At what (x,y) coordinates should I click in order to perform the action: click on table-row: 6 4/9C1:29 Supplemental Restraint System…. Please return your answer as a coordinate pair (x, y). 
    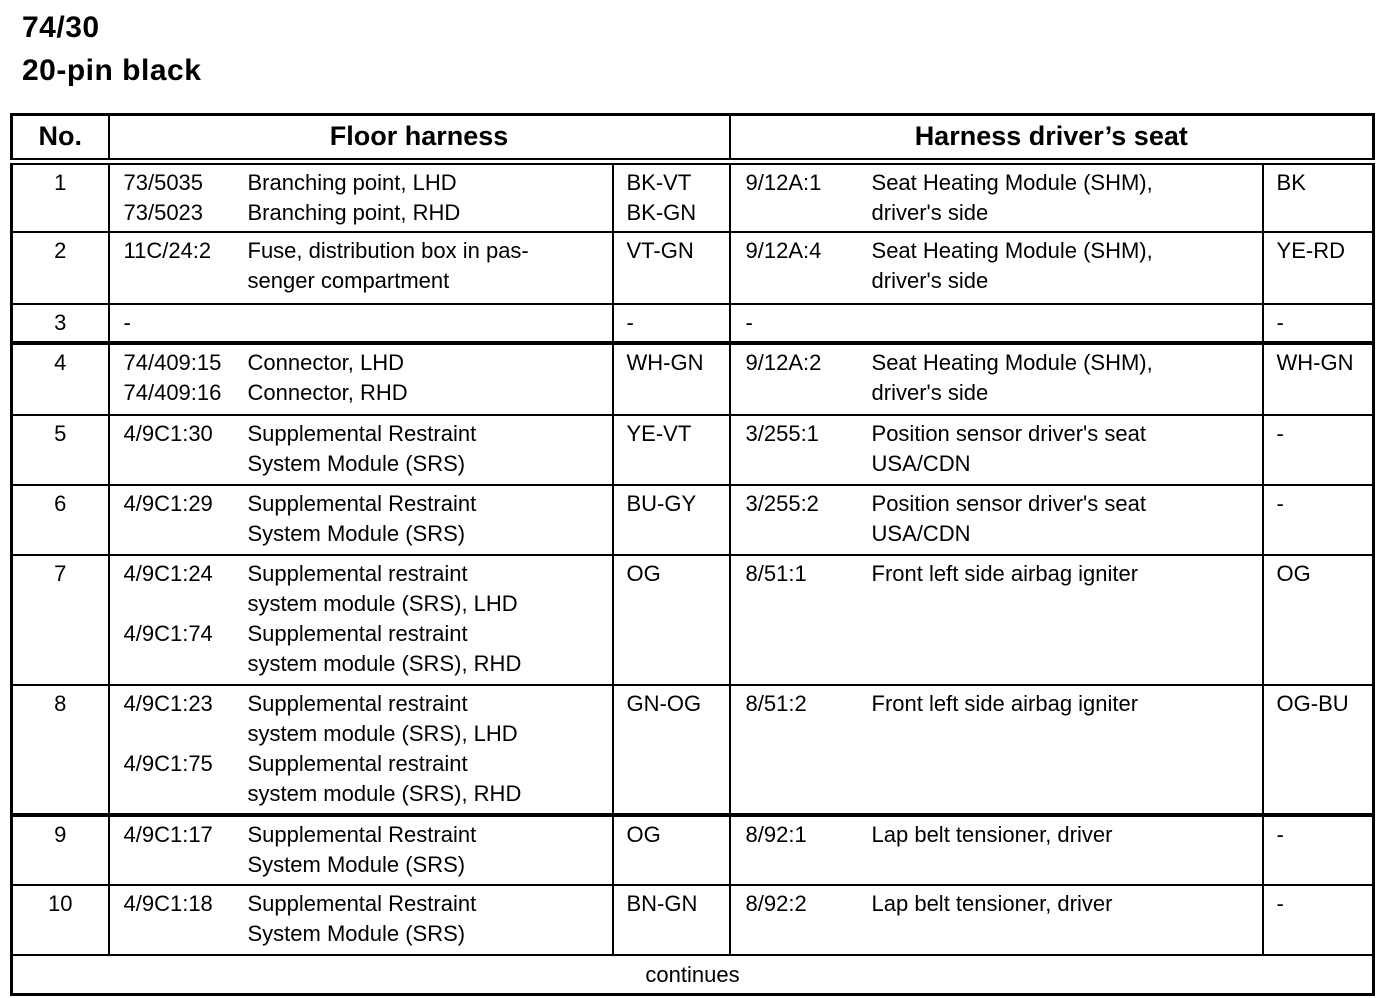
    Looking at the image, I should click on (692, 519).